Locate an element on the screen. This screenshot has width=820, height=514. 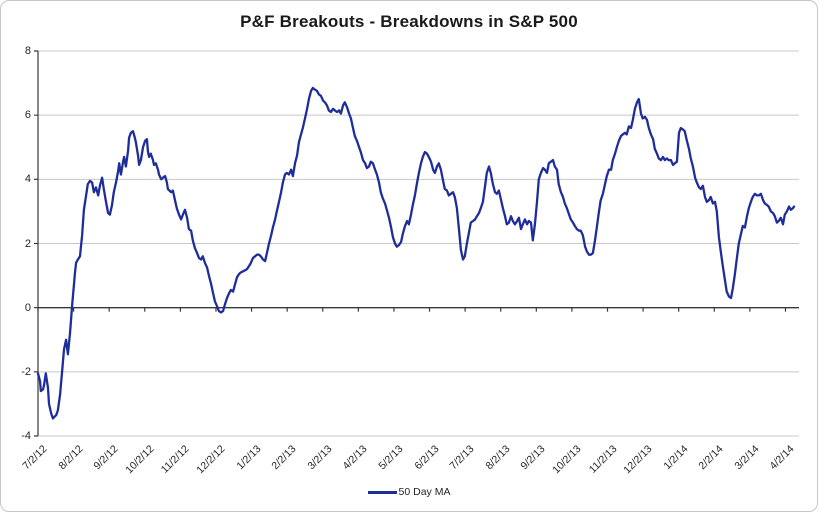
y-tick-label: 0 is located at coordinates (27, 307).